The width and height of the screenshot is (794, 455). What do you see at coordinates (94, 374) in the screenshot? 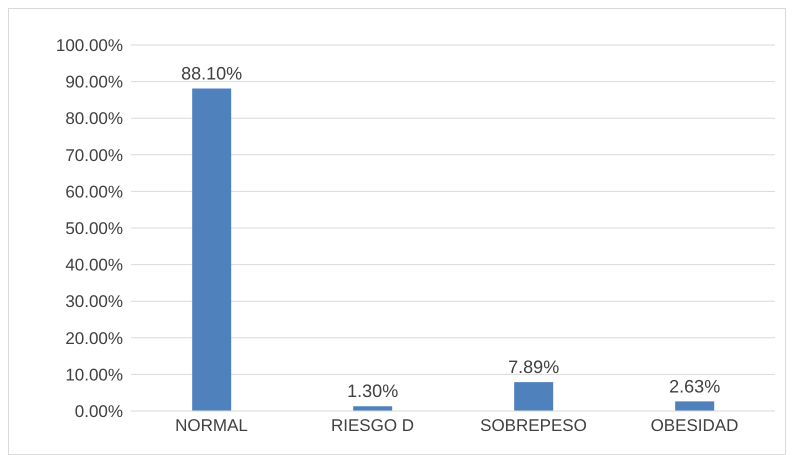
I see `y-tick-label: 10.00%` at bounding box center [94, 374].